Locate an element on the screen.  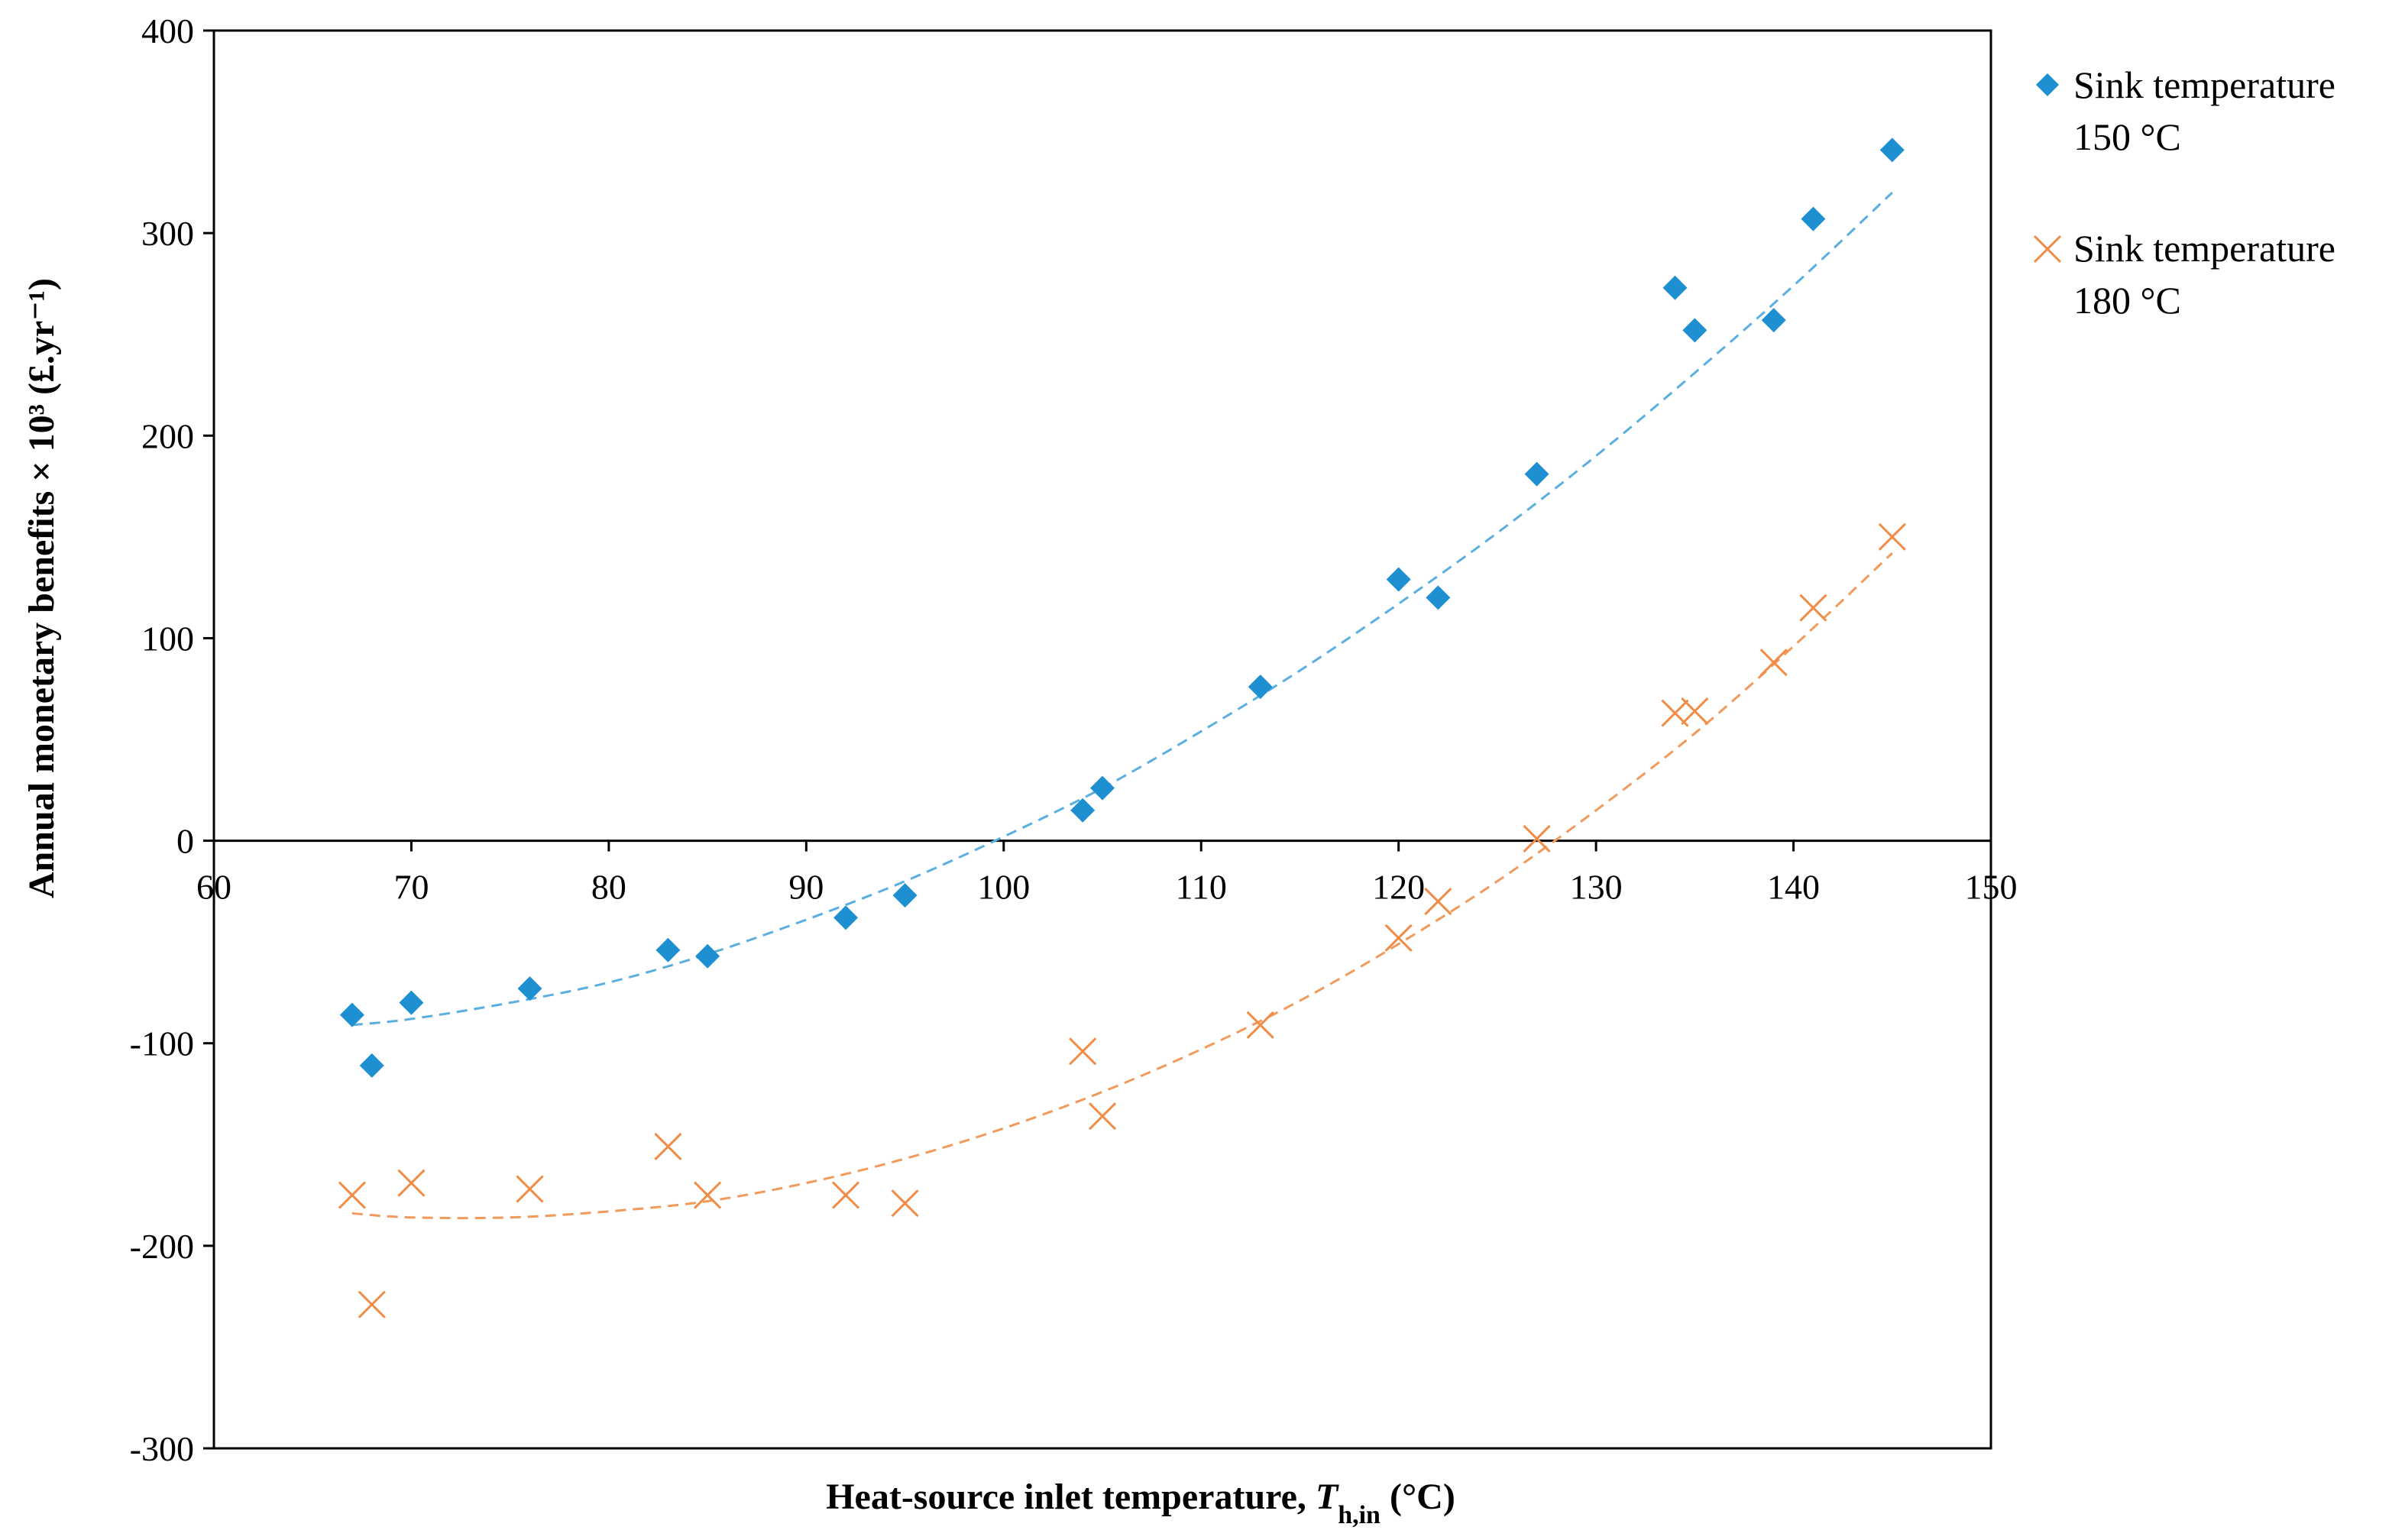
y-tick-label: 400 is located at coordinates (167, 30).